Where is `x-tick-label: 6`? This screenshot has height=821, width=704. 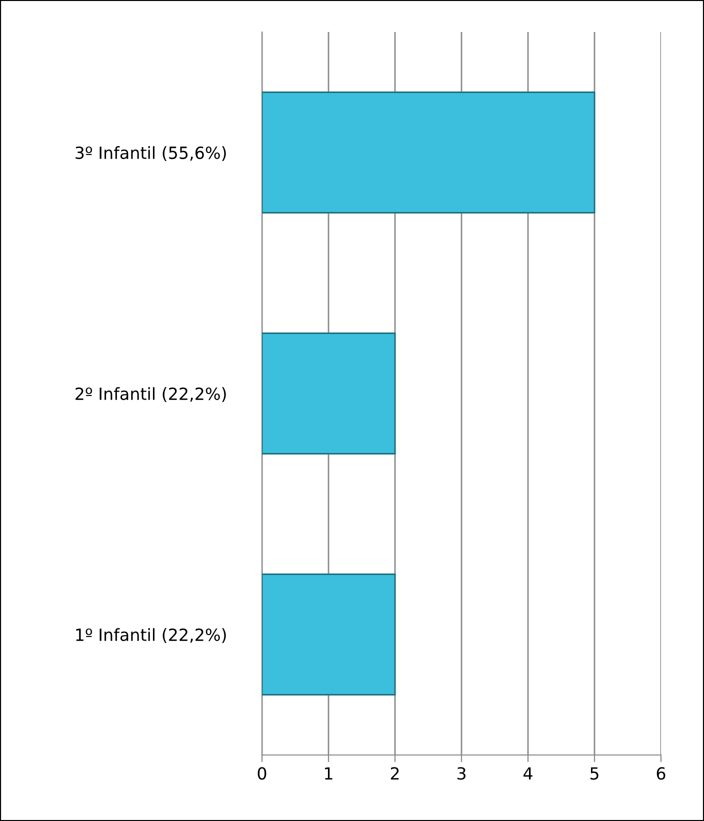
x-tick-label: 6 is located at coordinates (661, 773).